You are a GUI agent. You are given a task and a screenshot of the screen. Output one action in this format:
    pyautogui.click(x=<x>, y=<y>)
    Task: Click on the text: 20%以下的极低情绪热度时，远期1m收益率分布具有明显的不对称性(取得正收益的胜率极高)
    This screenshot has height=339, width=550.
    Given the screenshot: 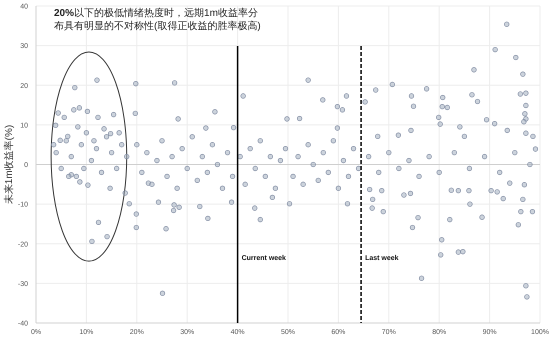 What is the action you would take?
    pyautogui.click(x=157, y=19)
    